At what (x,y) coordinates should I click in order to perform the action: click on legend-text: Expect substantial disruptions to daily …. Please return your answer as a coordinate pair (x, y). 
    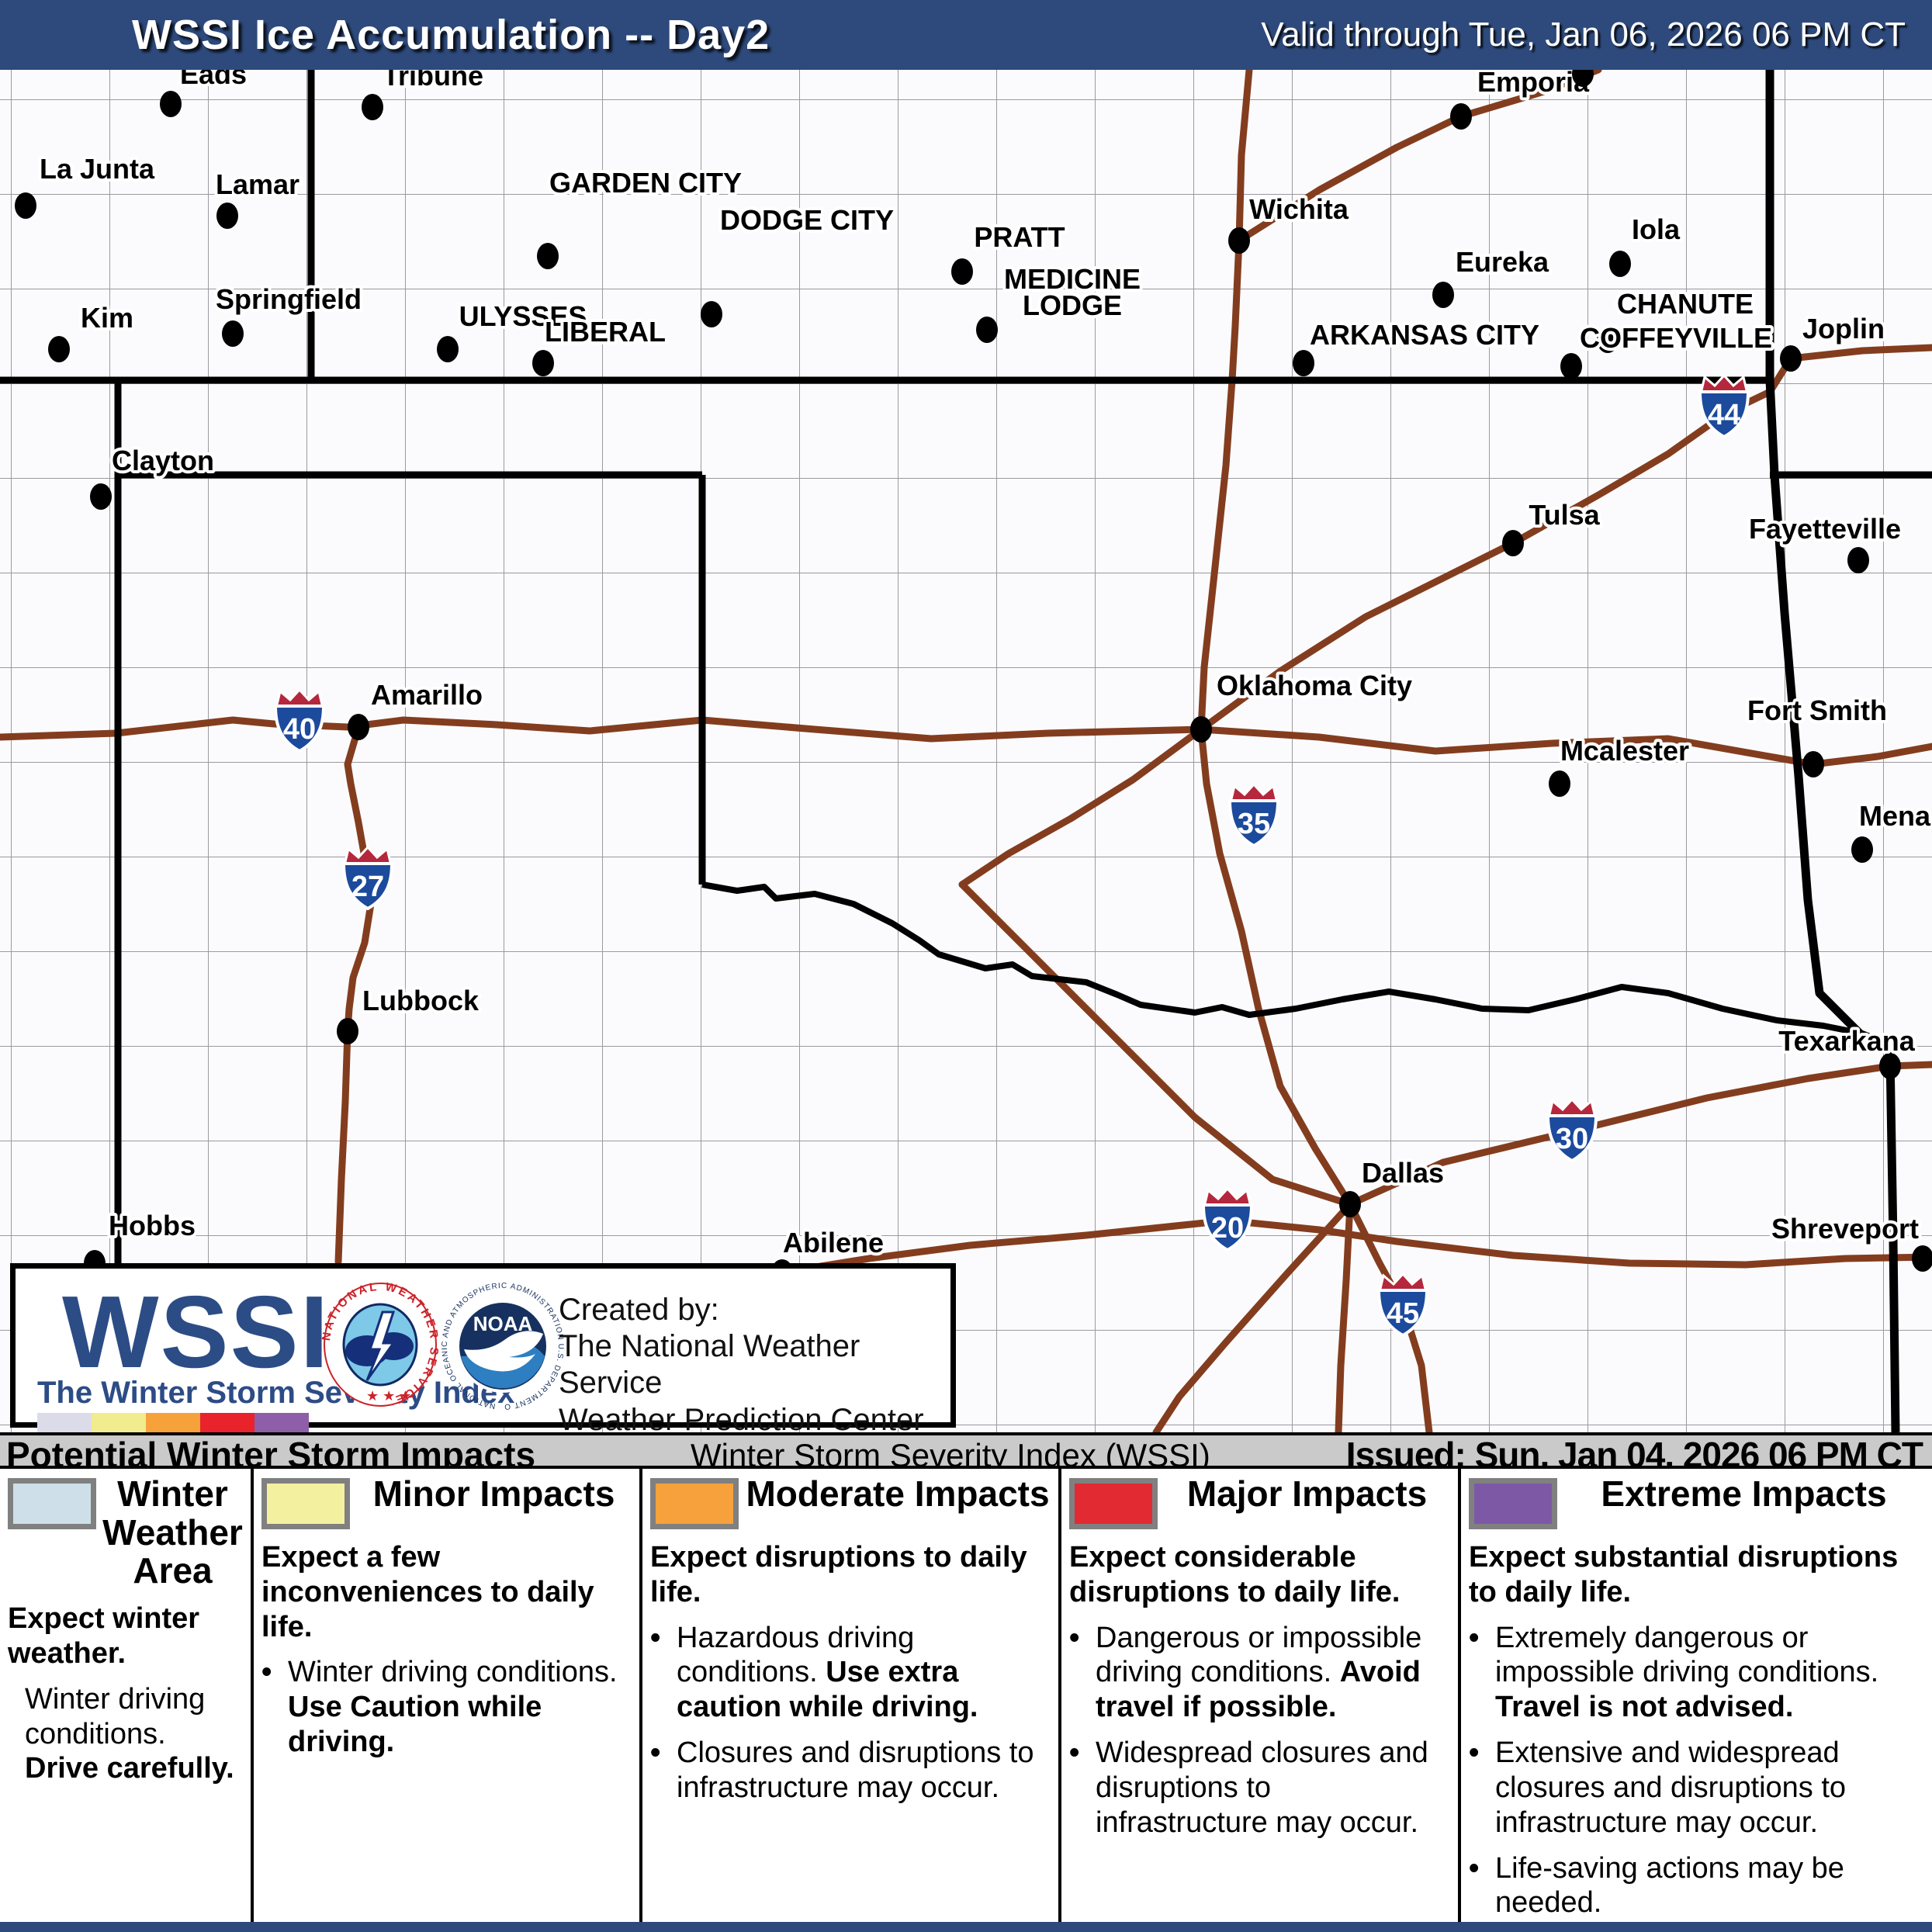
    Looking at the image, I should click on (1684, 1574).